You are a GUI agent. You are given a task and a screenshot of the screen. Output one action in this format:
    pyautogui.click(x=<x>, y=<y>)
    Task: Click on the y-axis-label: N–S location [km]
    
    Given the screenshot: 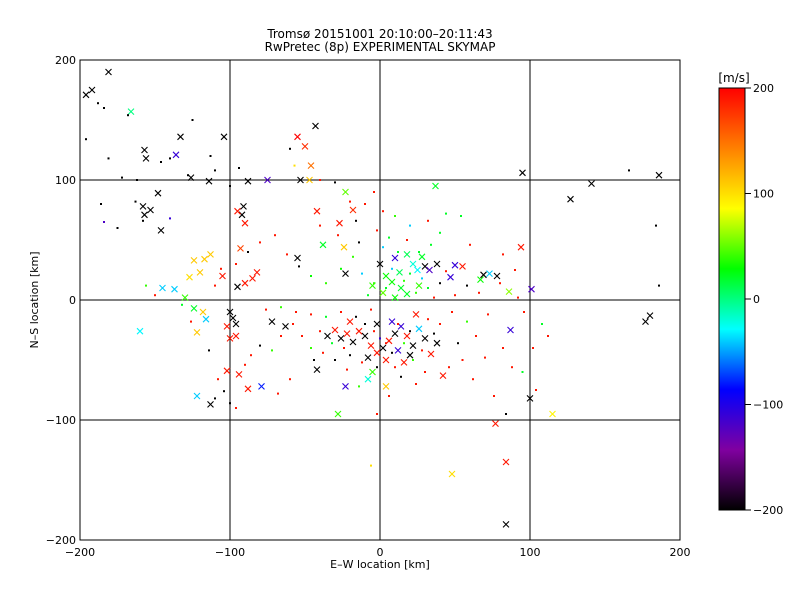 What is the action you would take?
    pyautogui.click(x=34, y=299)
    